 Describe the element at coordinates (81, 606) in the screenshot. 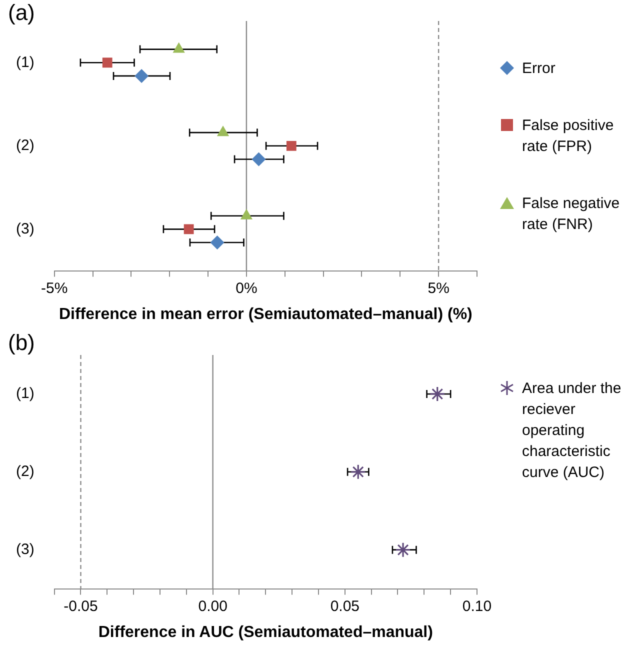

I see `x-tick-label: -0.05` at that location.